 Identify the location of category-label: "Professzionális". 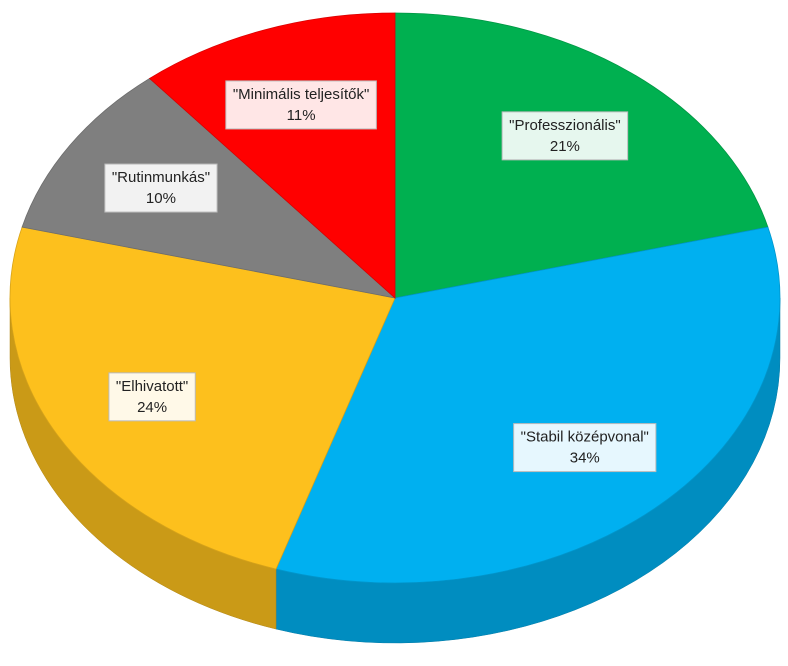
(565, 125).